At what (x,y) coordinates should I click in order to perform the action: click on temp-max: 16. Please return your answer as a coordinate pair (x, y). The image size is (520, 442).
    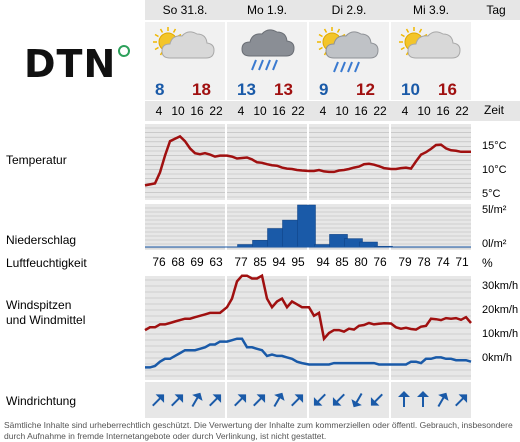
    Looking at the image, I should click on (447, 89).